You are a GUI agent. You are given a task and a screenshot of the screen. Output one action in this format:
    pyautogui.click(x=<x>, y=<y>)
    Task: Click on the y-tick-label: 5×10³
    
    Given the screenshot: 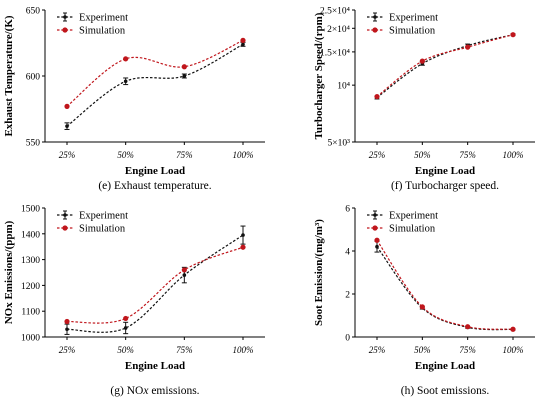 What is the action you would take?
    pyautogui.click(x=339, y=144)
    